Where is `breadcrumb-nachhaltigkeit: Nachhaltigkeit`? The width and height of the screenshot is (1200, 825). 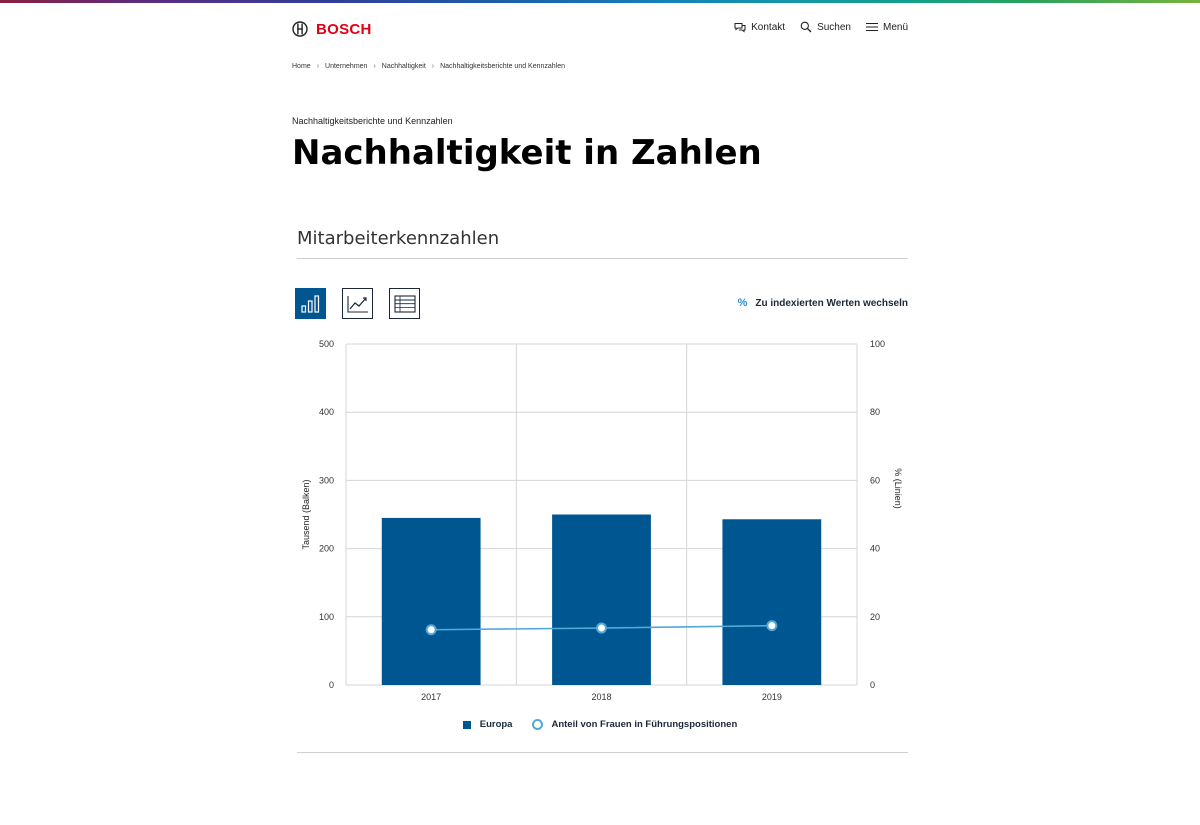
breadcrumb-nachhaltigkeit: Nachhaltigkeit is located at coordinates (403, 66).